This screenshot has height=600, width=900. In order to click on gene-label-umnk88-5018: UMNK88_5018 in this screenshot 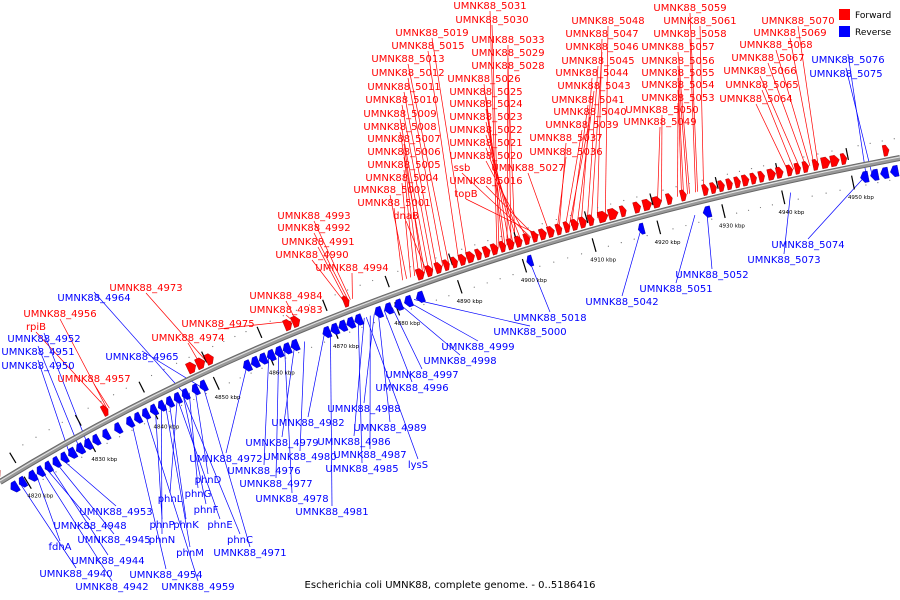, I will do `click(549, 318)`.